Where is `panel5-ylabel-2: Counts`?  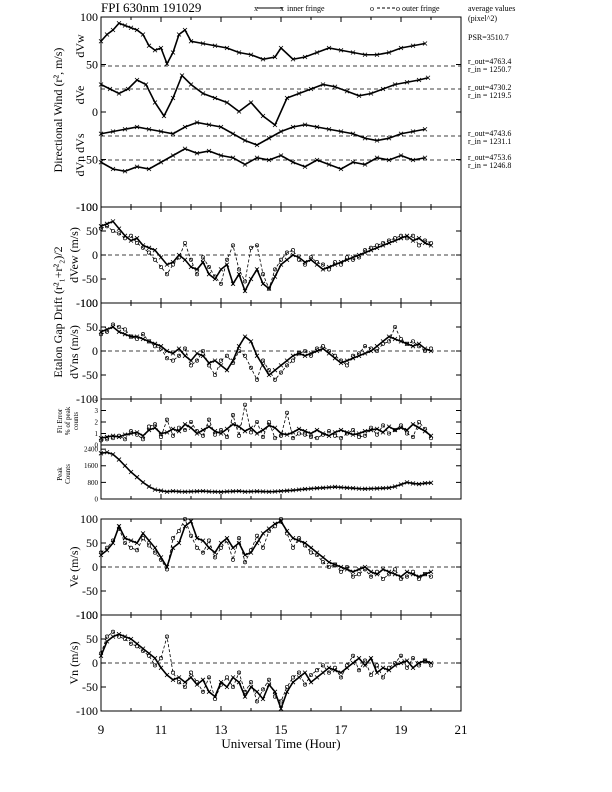
panel5-ylabel-2: Counts is located at coordinates (68, 474).